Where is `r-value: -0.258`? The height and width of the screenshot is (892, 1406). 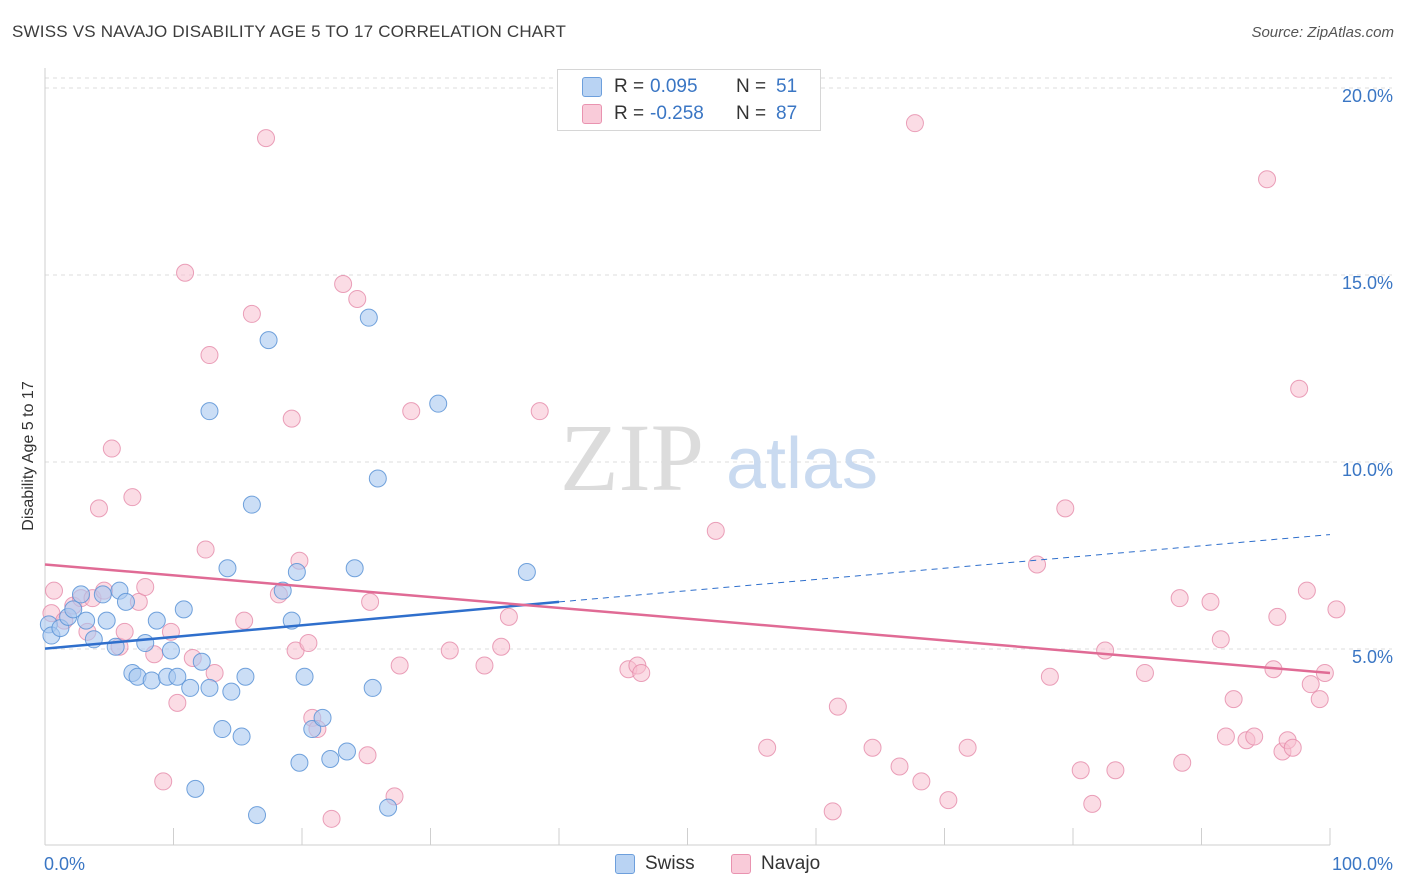 r-value: -0.258 is located at coordinates (677, 113).